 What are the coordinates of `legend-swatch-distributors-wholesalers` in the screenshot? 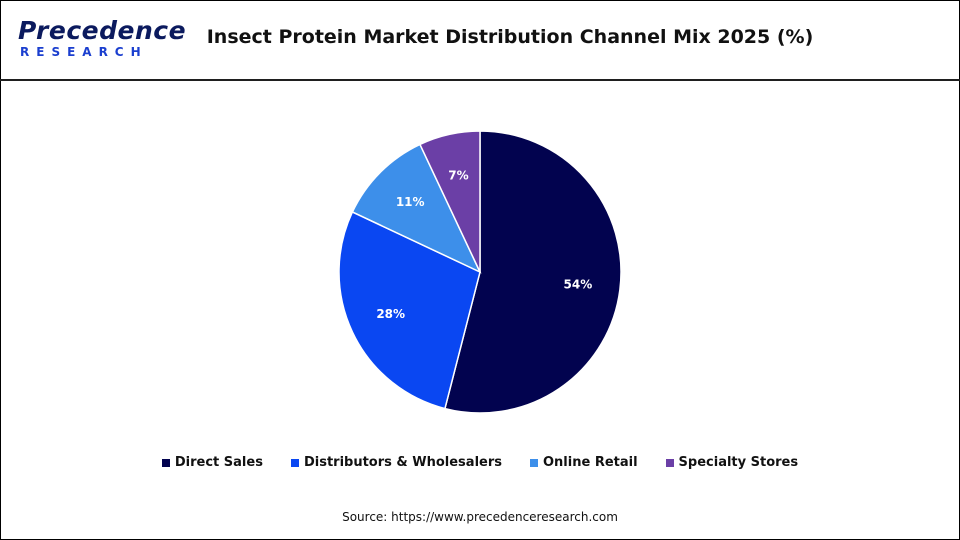 It's located at (294, 462).